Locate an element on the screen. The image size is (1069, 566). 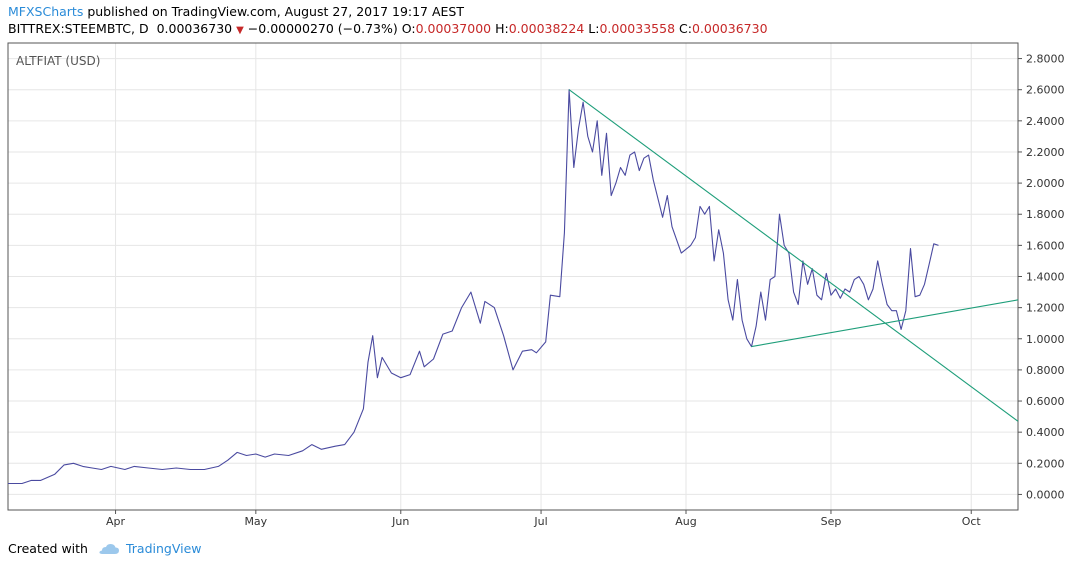
y-tick-label: 1.6000 is located at coordinates (1045, 245).